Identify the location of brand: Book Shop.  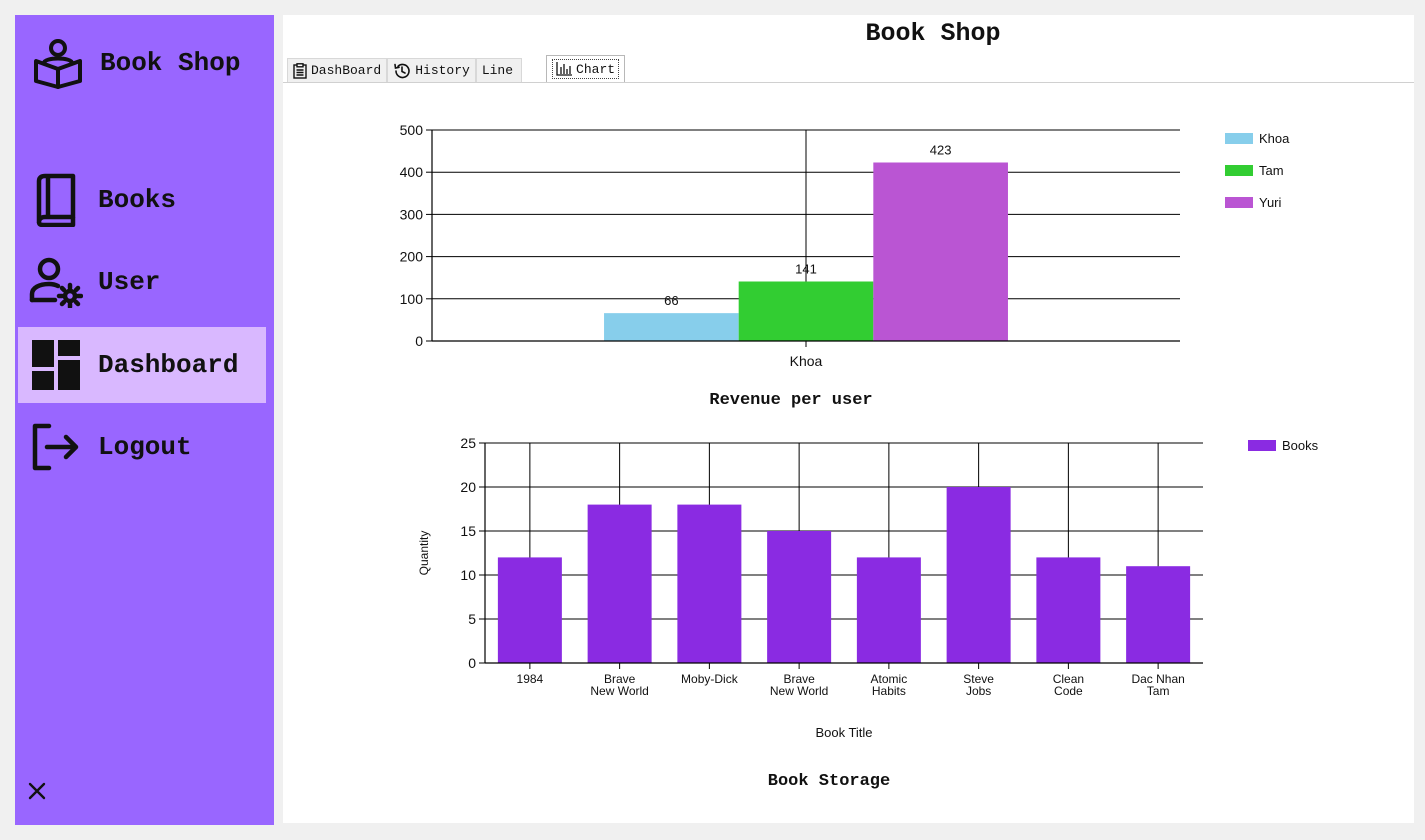
(135, 63).